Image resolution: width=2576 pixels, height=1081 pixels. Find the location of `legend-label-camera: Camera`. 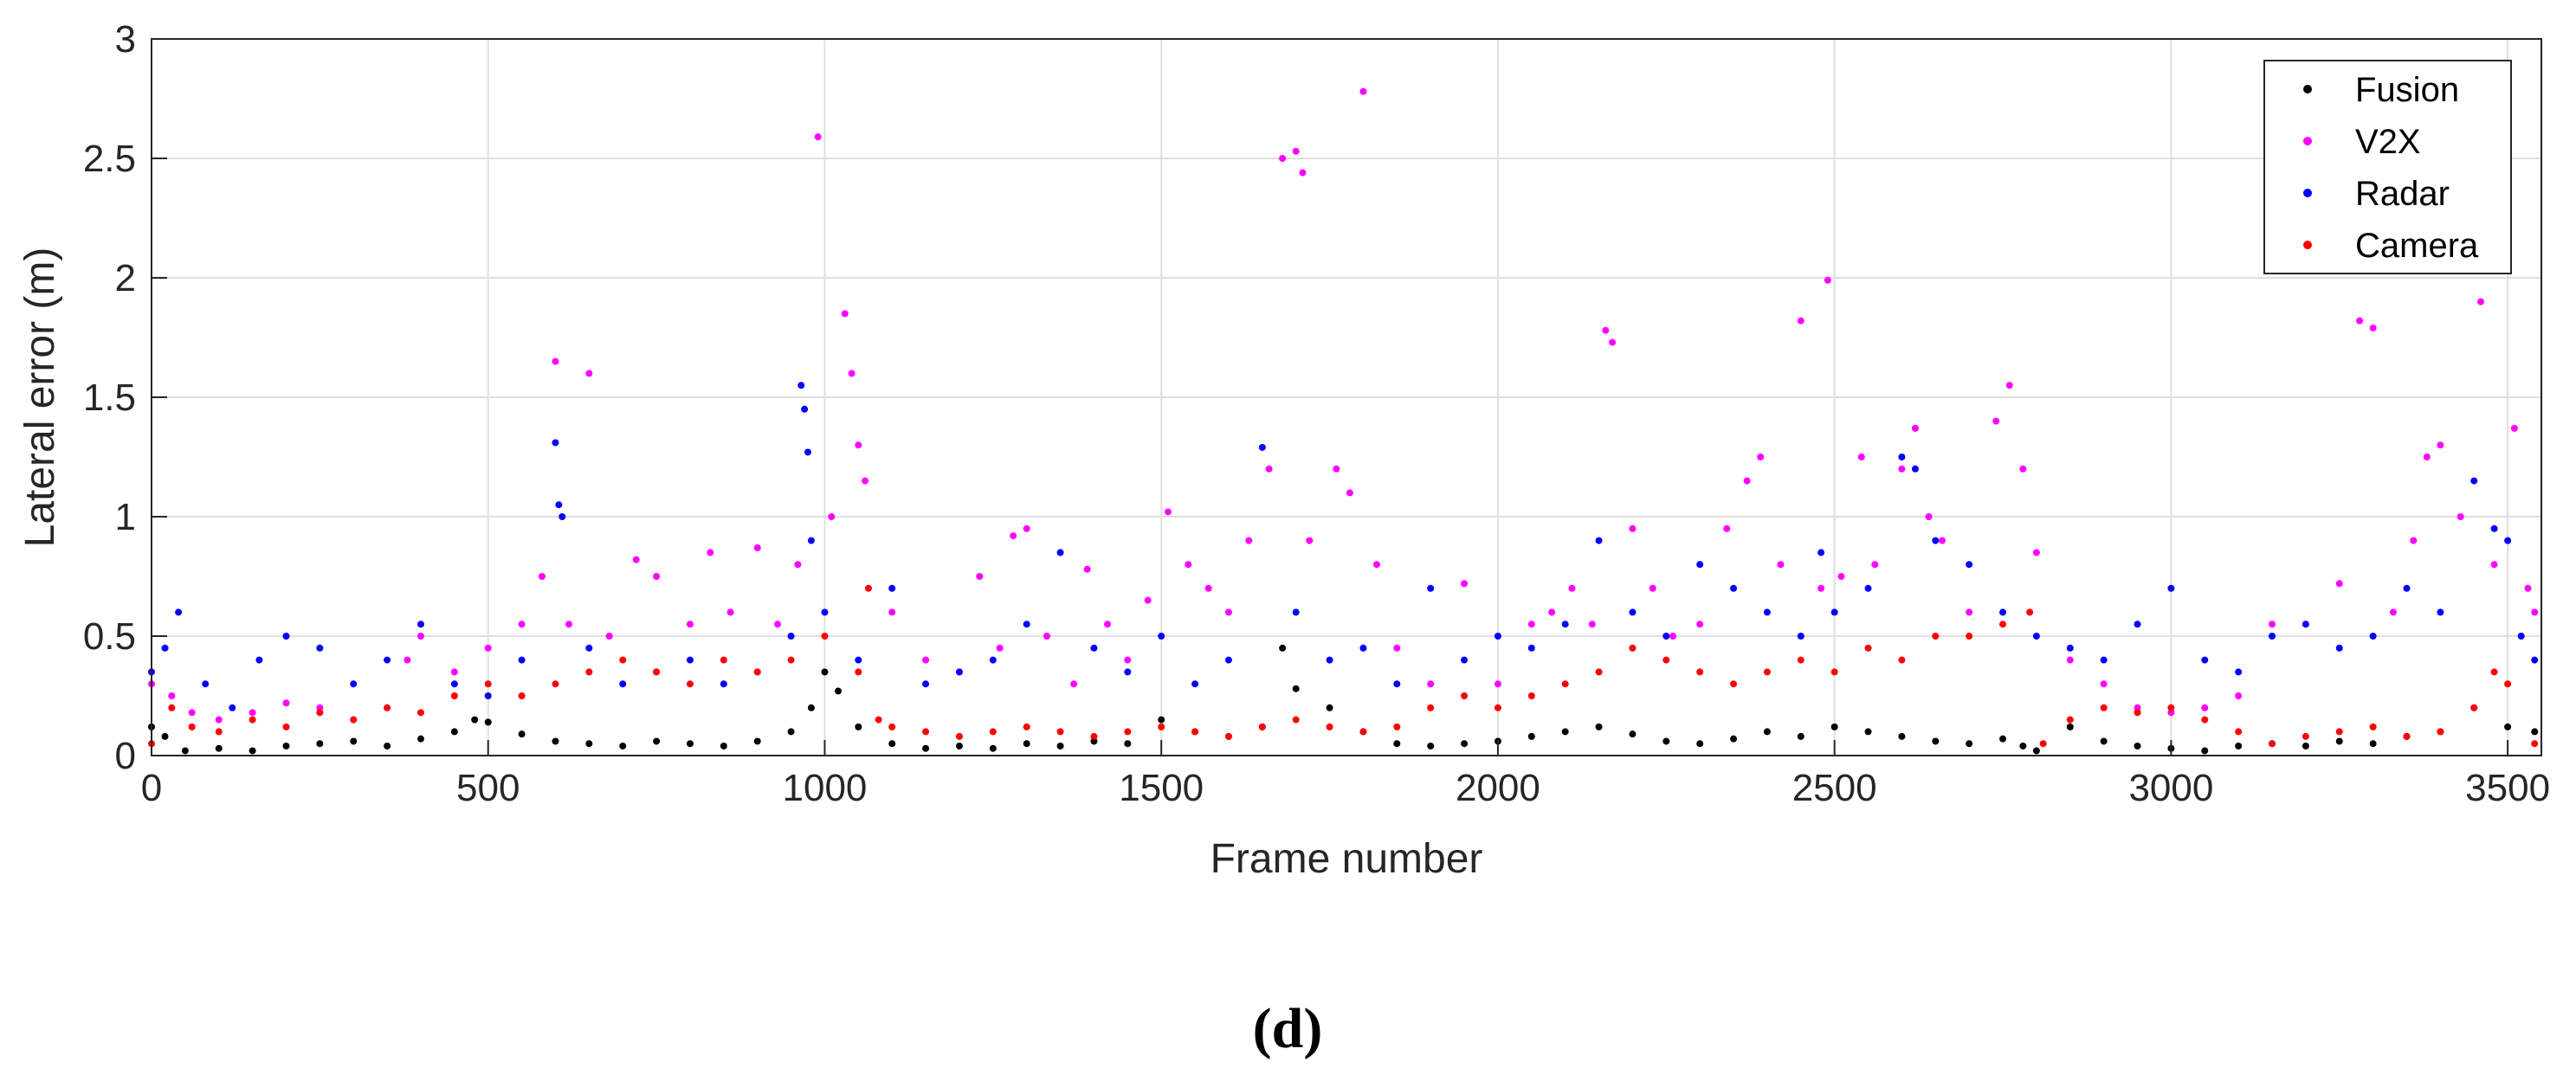

legend-label-camera: Camera is located at coordinates (2417, 246).